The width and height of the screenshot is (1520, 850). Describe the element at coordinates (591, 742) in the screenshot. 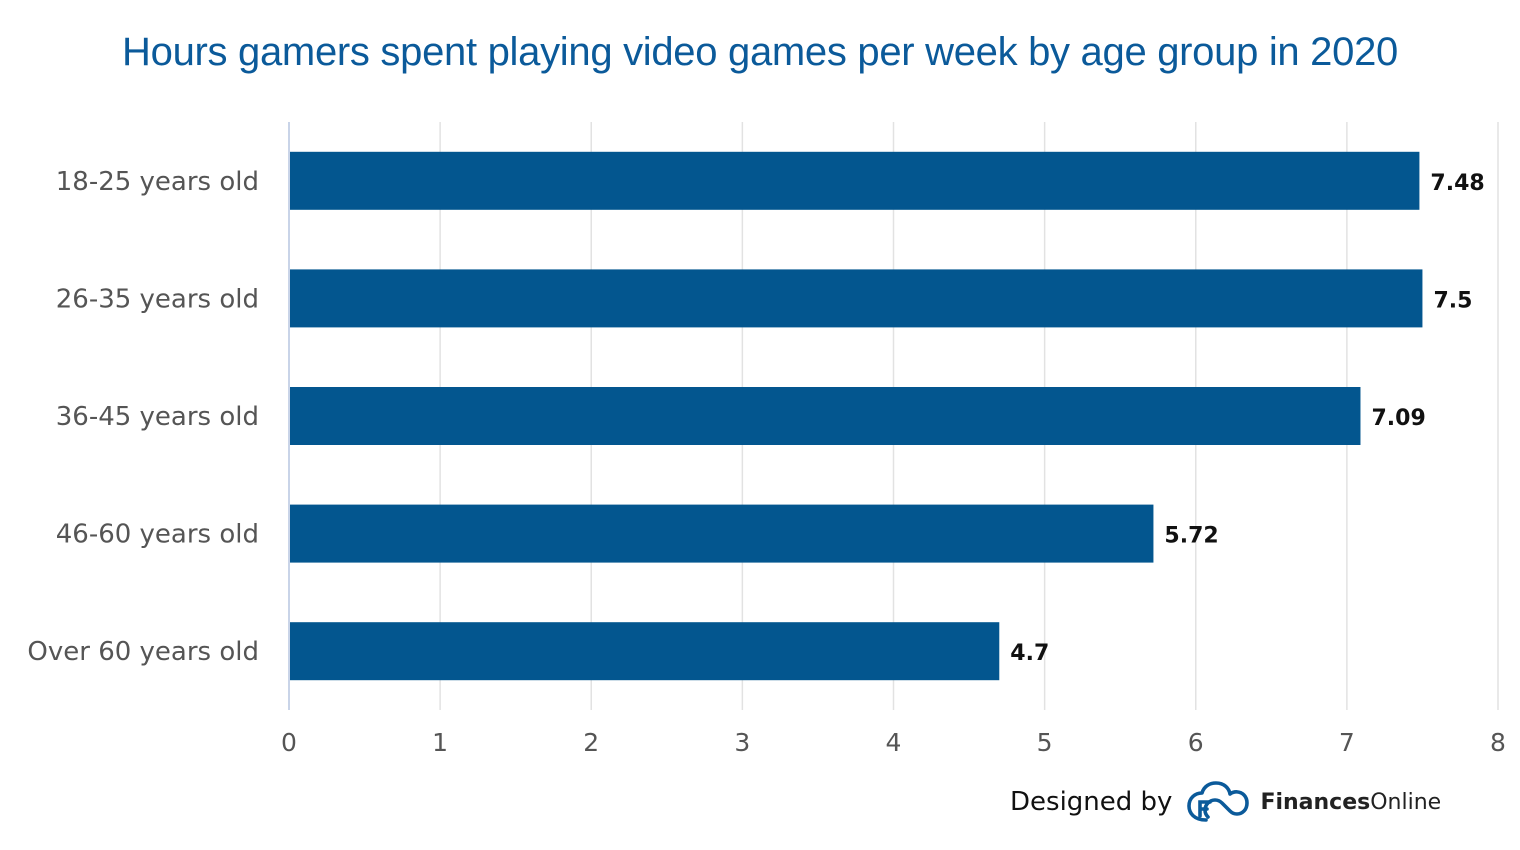

I see `x-tick-label: 2` at that location.